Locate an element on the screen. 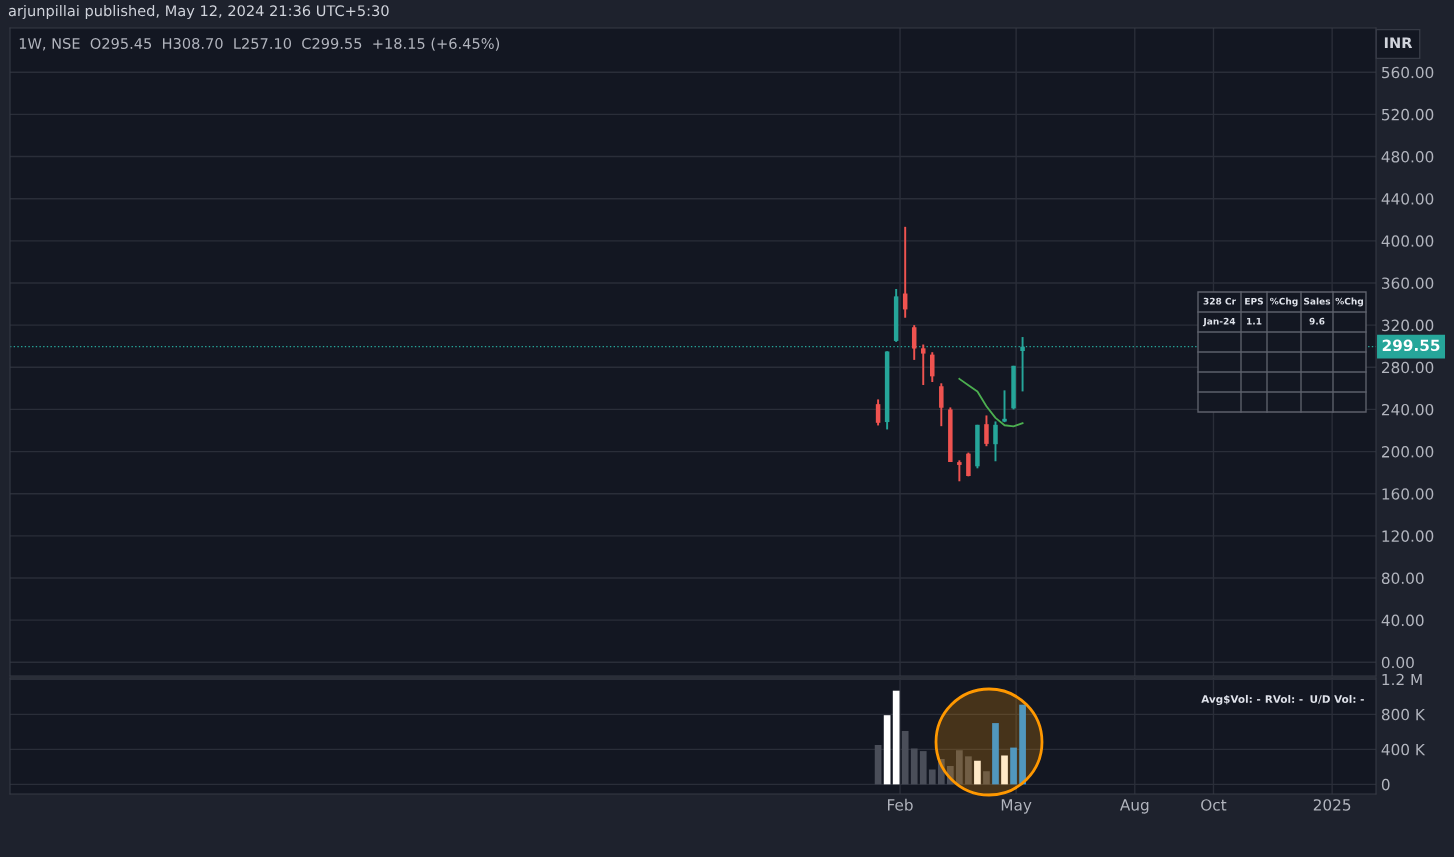 Image resolution: width=1454 pixels, height=857 pixels. annotation: 328 Cr is located at coordinates (1220, 301).